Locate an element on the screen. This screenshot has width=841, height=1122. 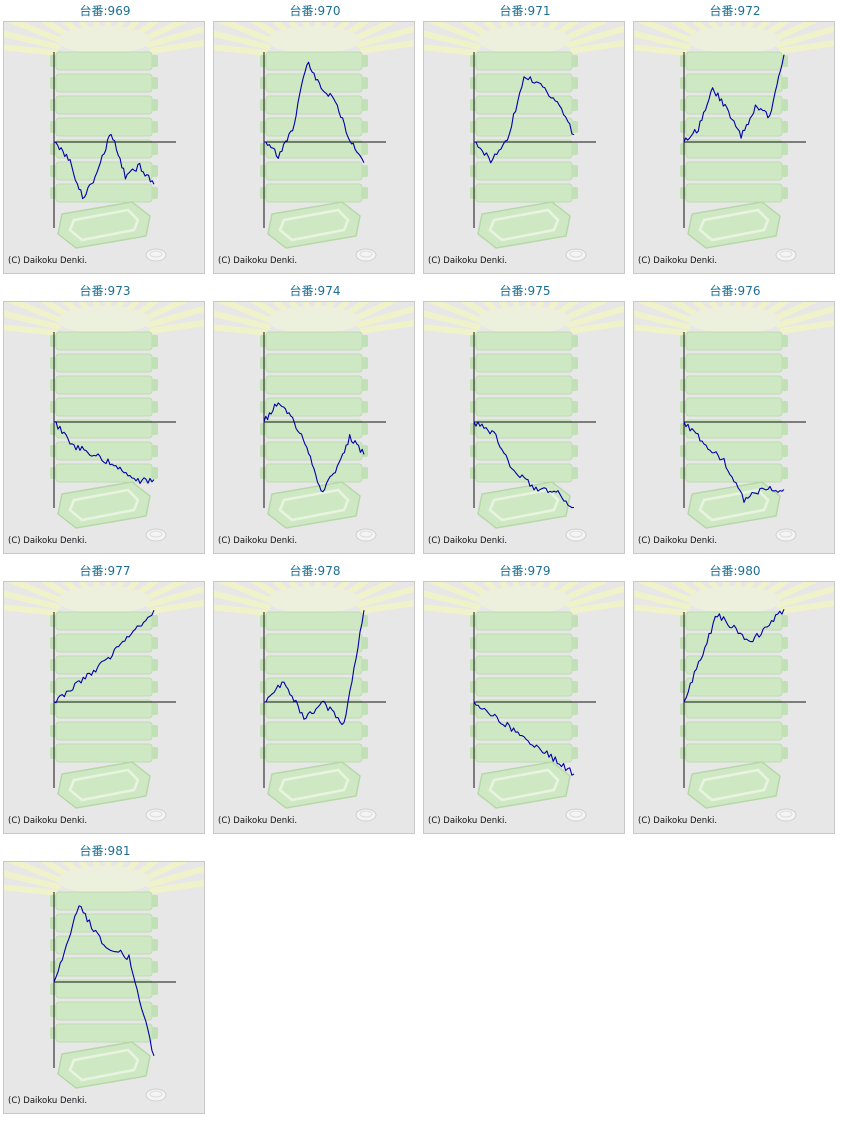
machine-number-link: 台番:971 is located at coordinates (525, 11).